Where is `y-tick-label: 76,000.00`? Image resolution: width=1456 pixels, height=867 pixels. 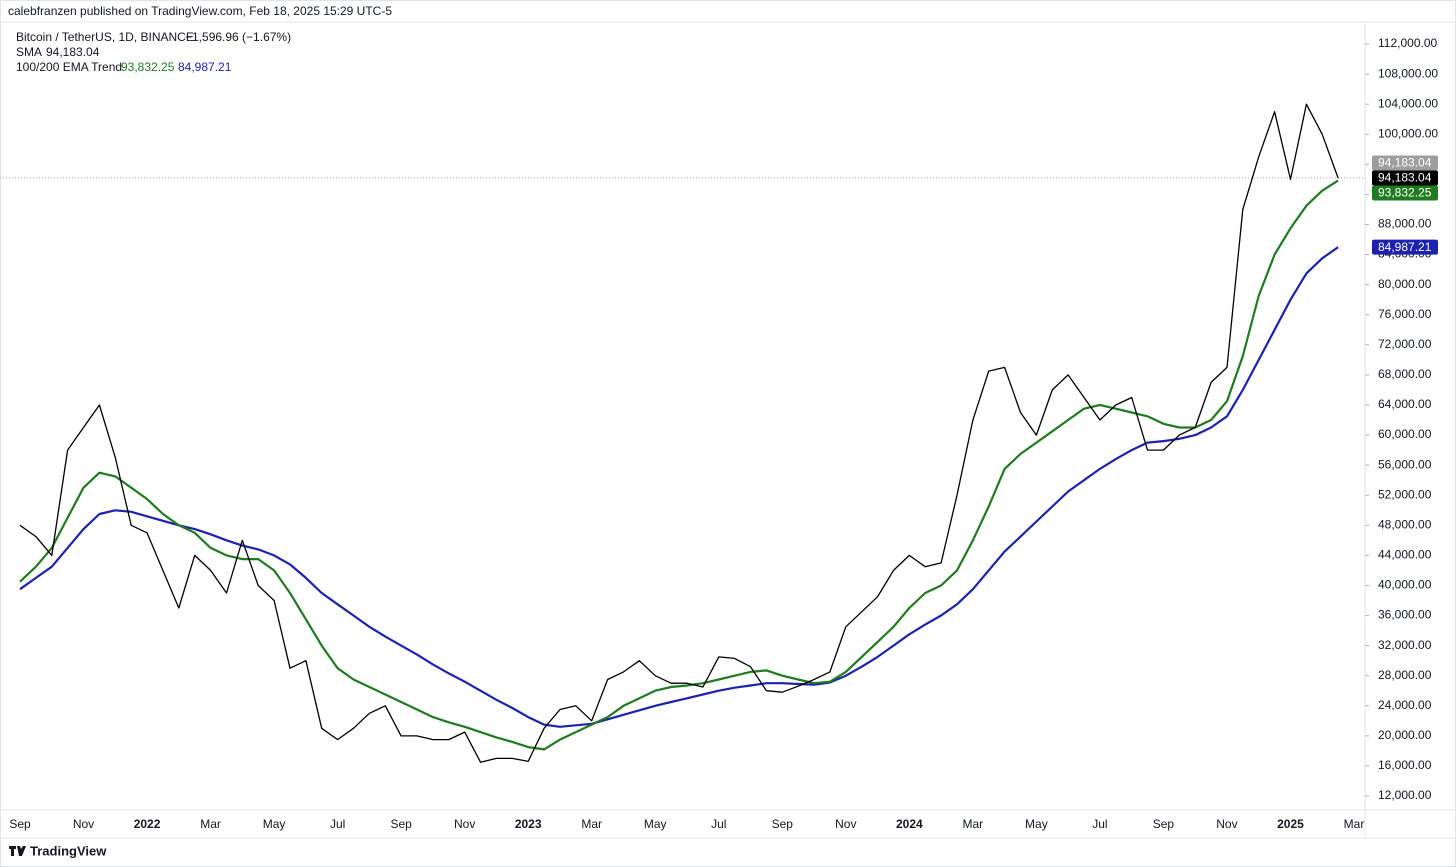
y-tick-label: 76,000.00 is located at coordinates (1405, 314).